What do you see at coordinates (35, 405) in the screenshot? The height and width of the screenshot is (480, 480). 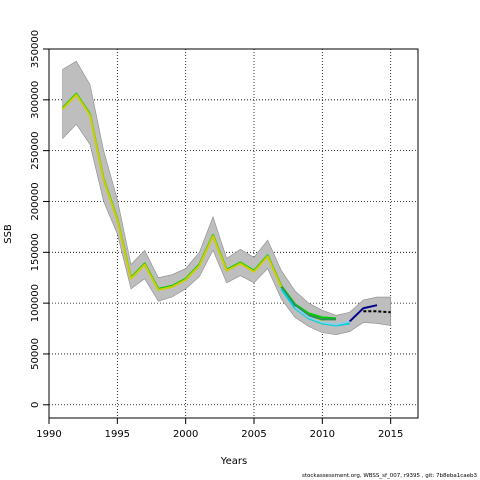 I see `y-tick-label: 0` at bounding box center [35, 405].